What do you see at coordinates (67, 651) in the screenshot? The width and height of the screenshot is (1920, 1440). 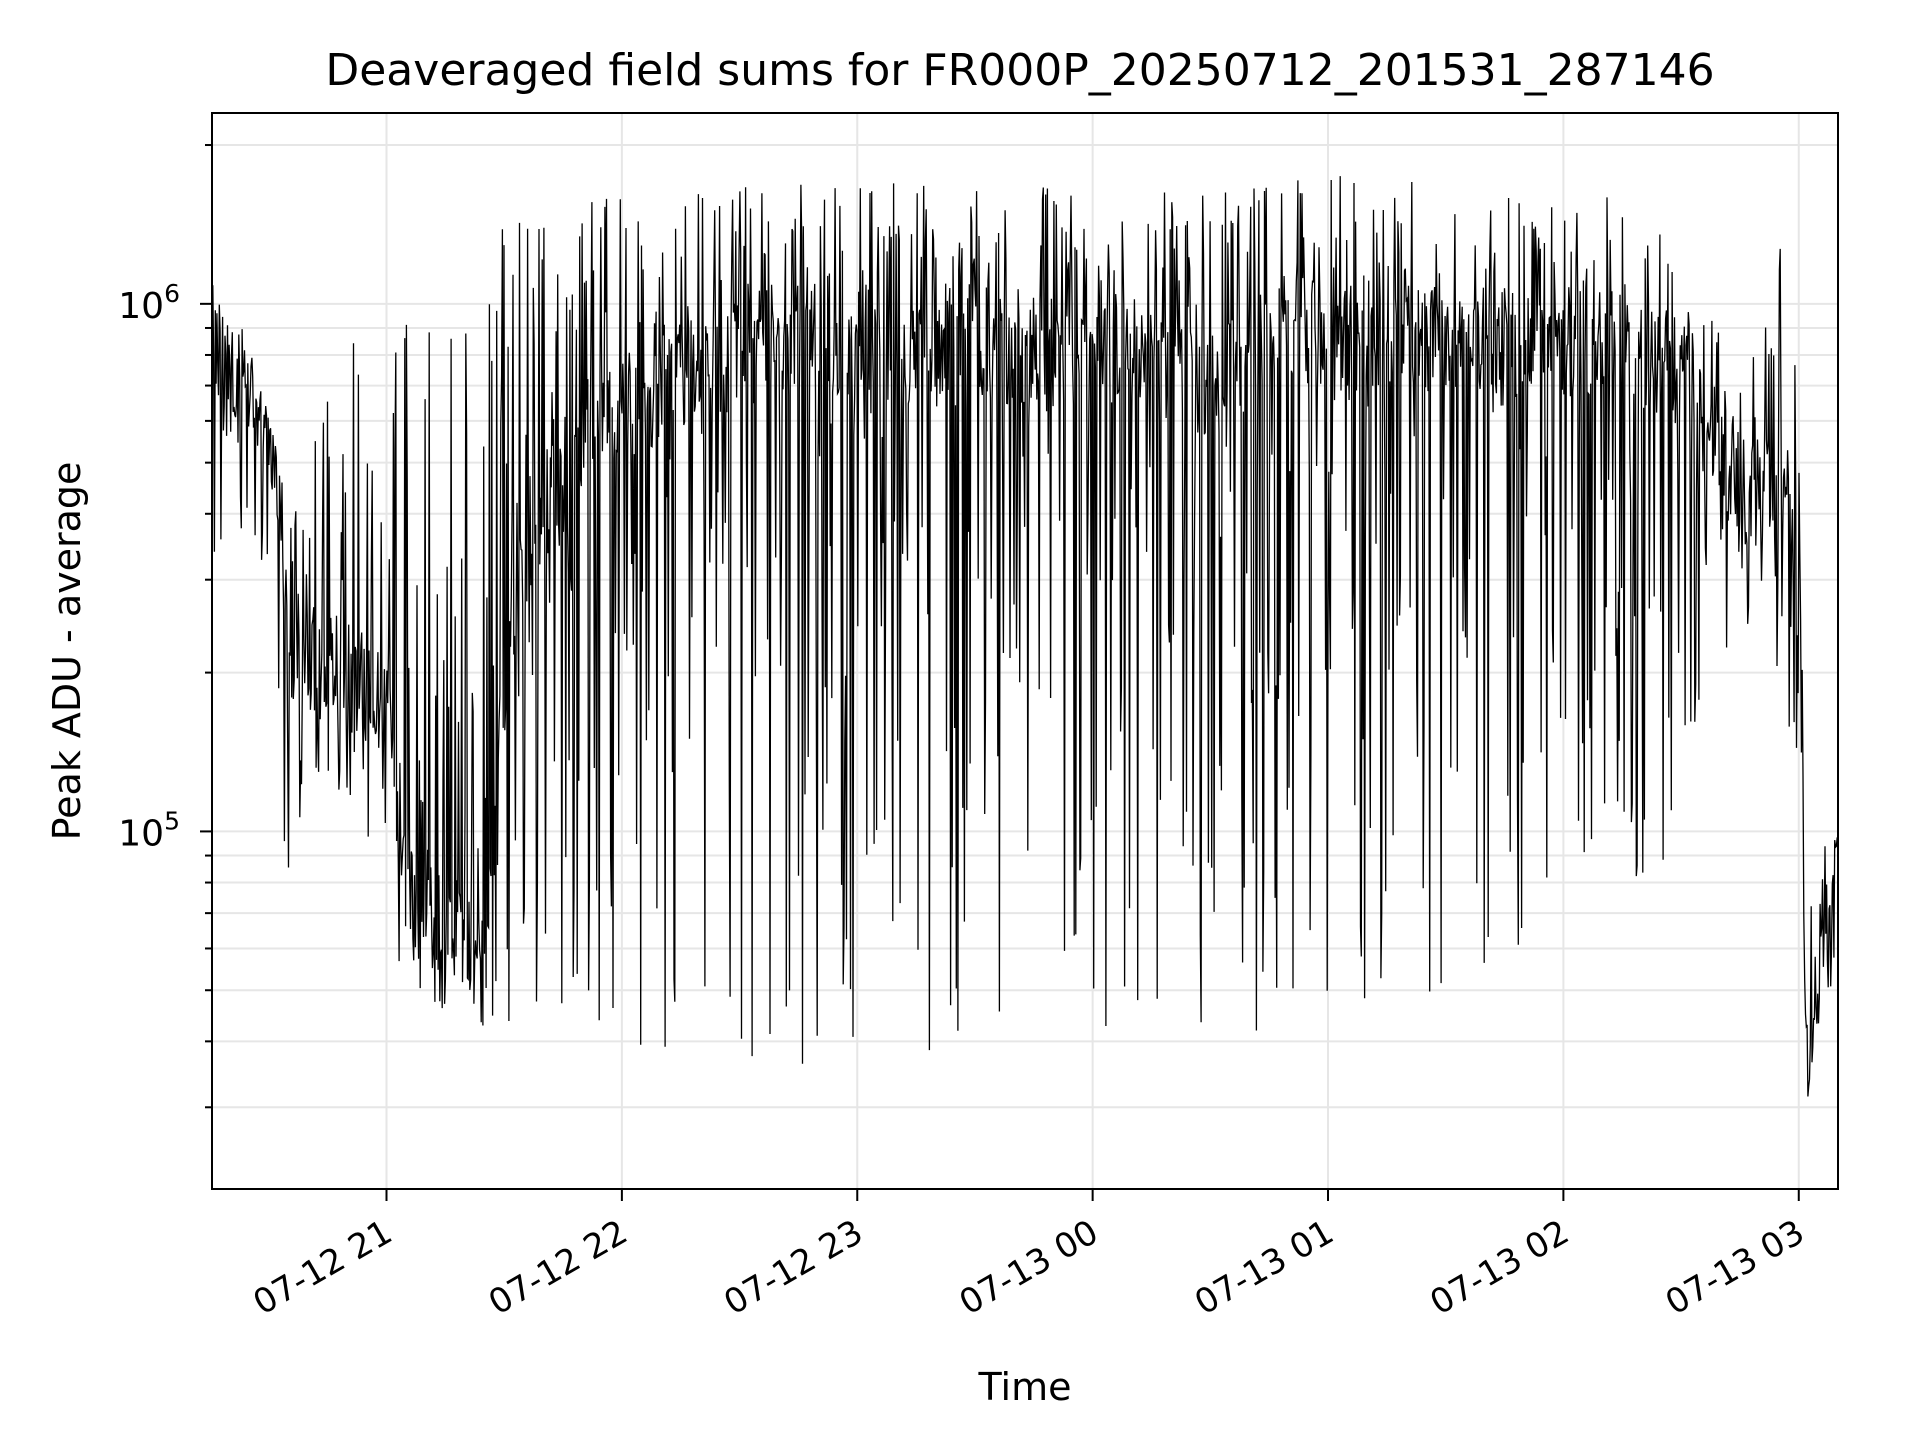 I see `y-axis-label: Peak ADU - average` at bounding box center [67, 651].